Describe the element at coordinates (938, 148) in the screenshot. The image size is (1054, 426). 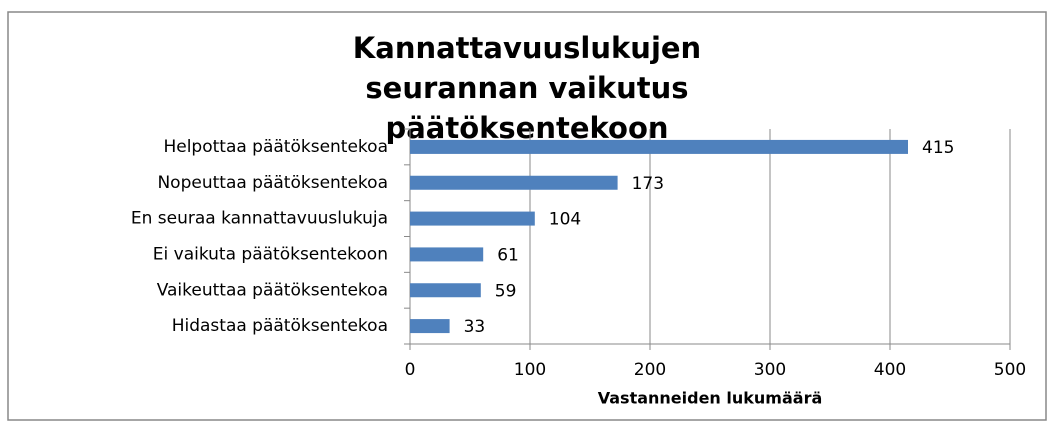
I see `data-label: 415` at that location.